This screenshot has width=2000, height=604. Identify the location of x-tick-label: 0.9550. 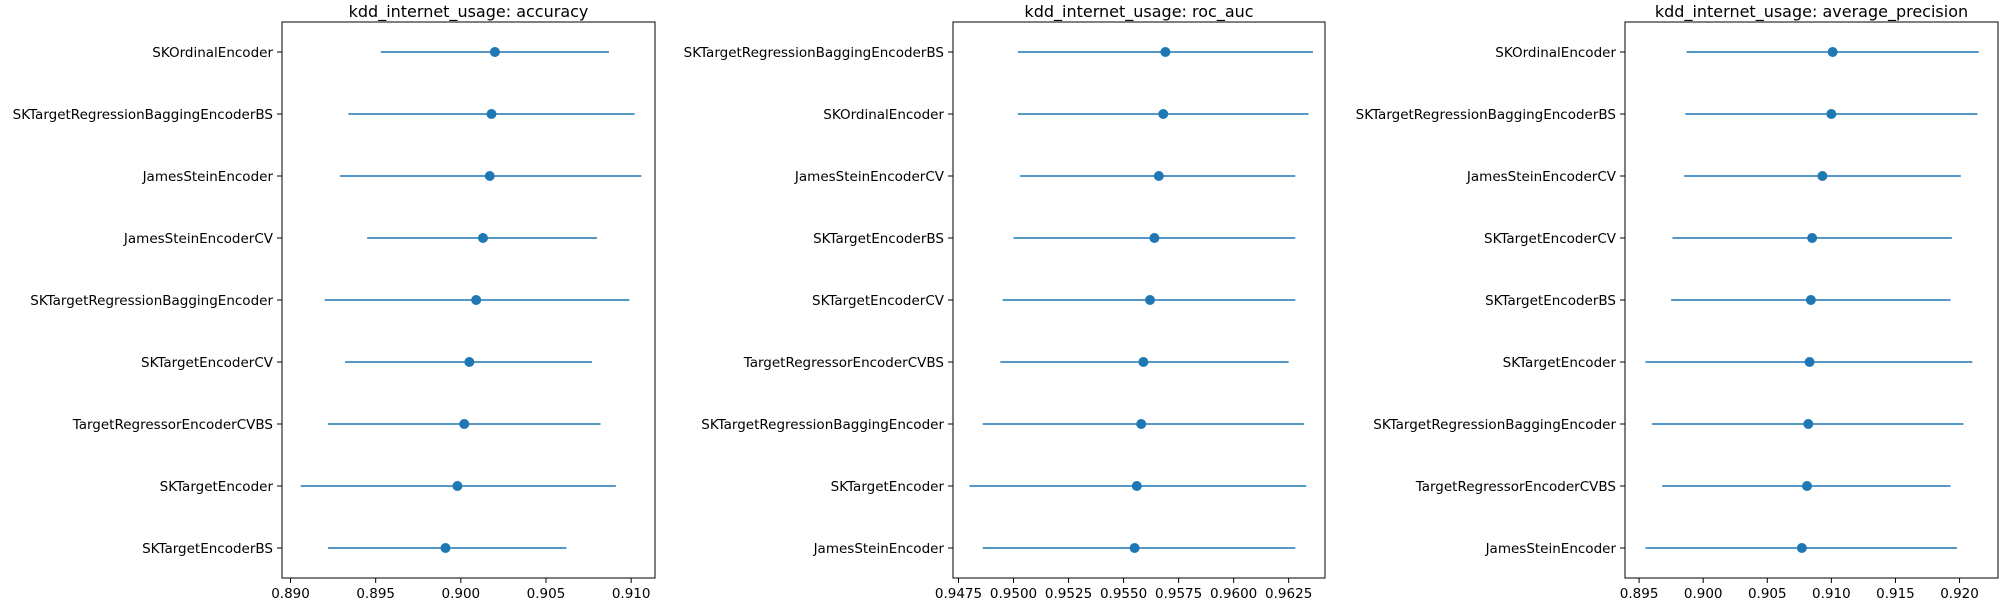
(1123, 593).